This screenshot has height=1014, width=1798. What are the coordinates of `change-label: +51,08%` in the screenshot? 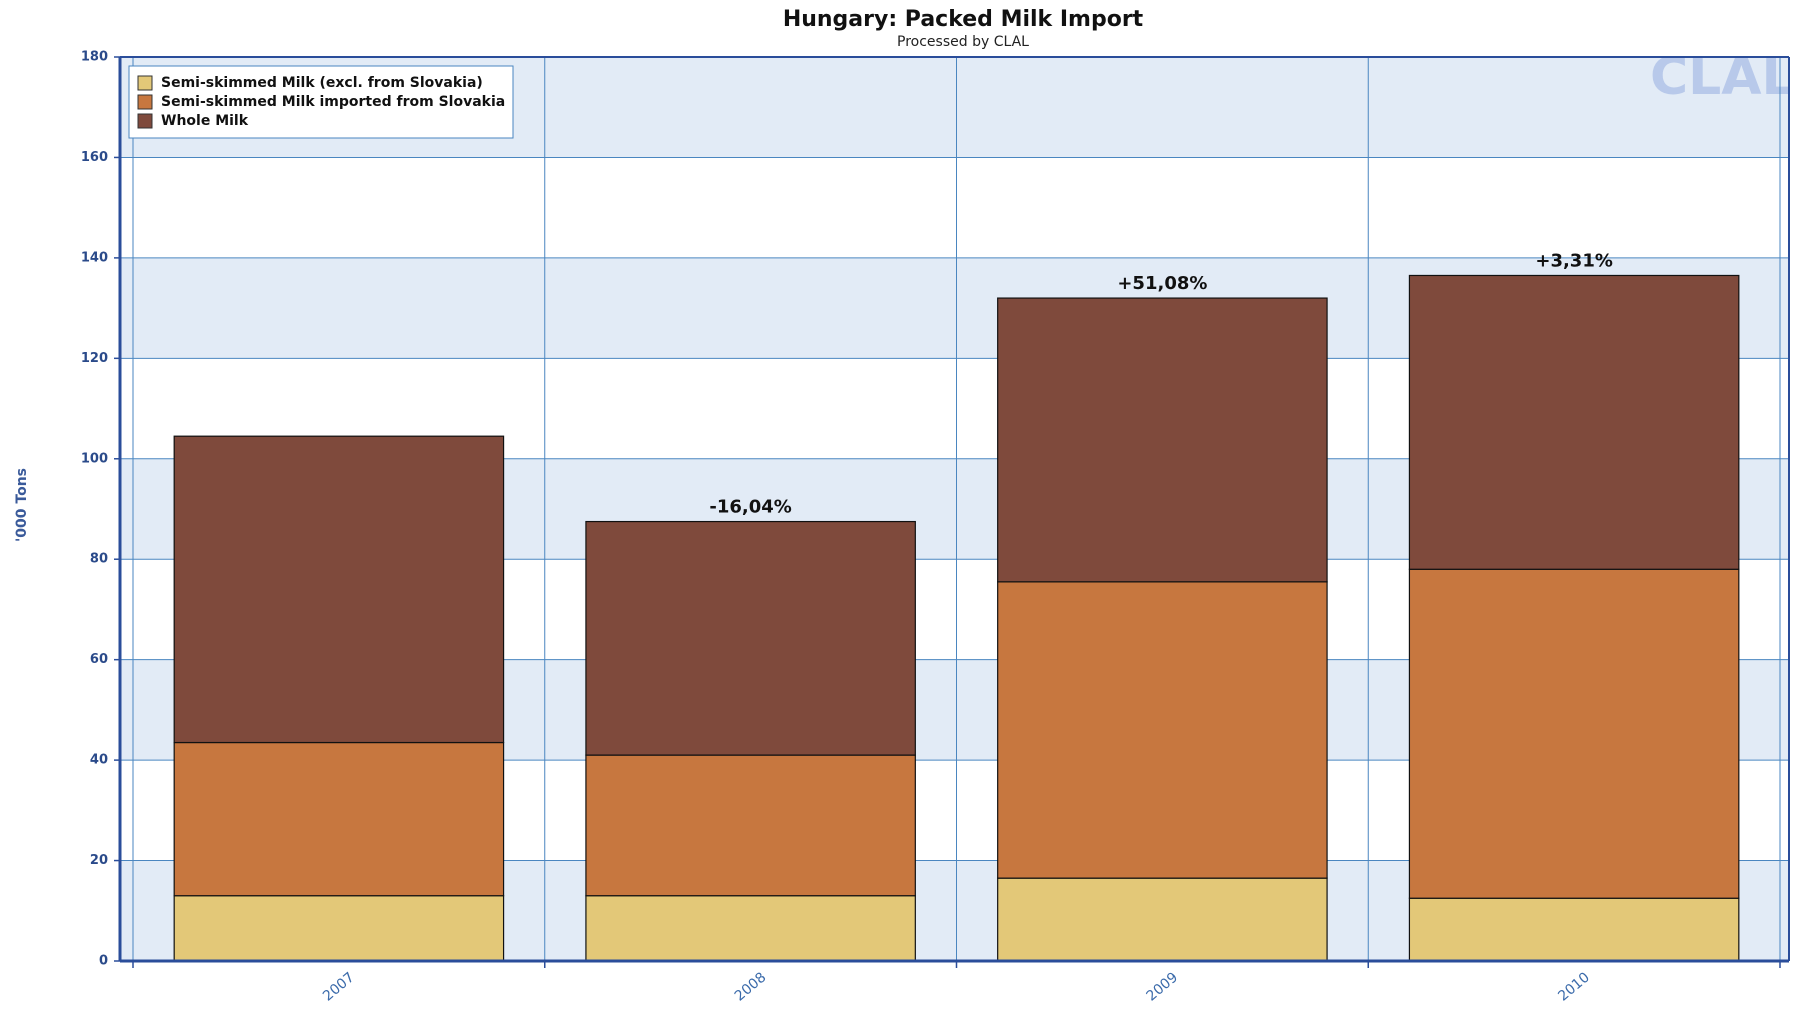 It's located at (1162, 283).